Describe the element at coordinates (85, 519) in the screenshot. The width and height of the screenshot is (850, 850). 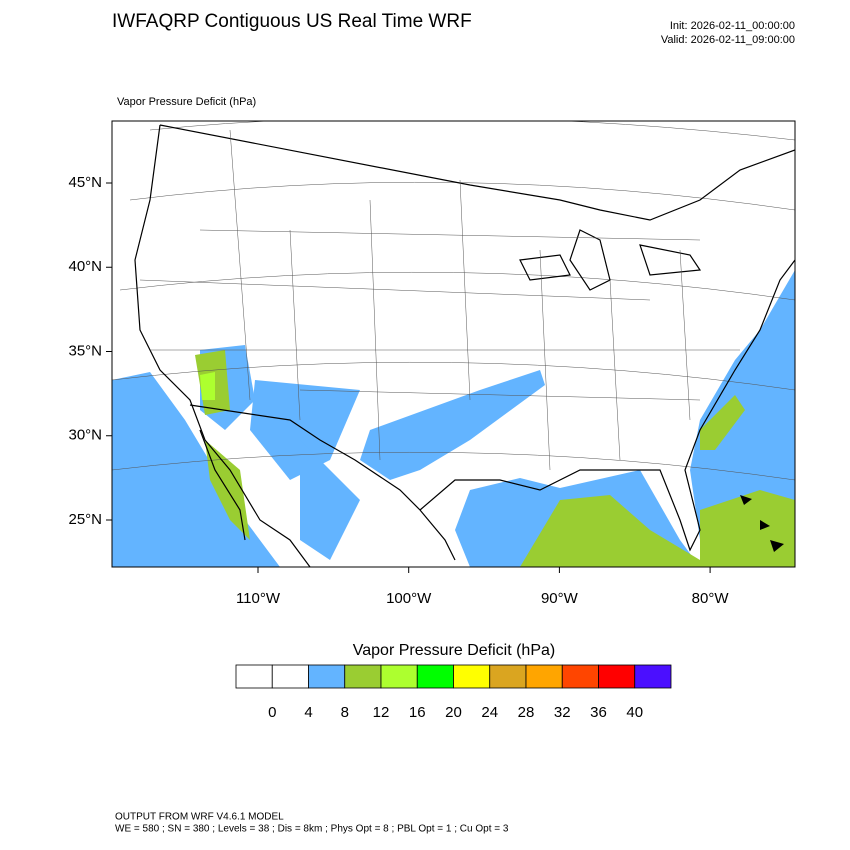
I see `lat-tick-label: 25°N` at that location.